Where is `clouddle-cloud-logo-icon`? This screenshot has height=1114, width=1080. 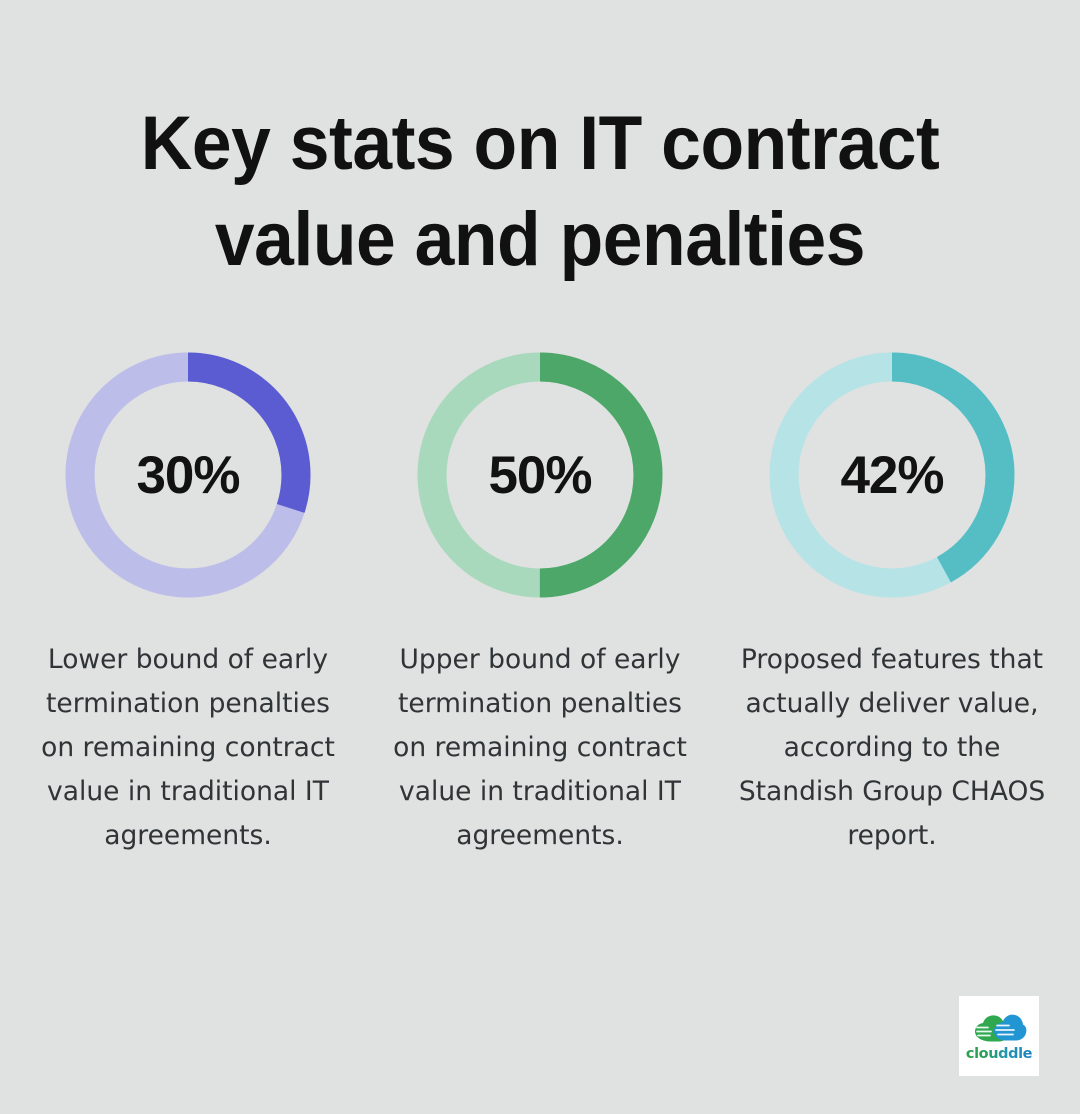 clouddle-cloud-logo-icon is located at coordinates (1001, 1027).